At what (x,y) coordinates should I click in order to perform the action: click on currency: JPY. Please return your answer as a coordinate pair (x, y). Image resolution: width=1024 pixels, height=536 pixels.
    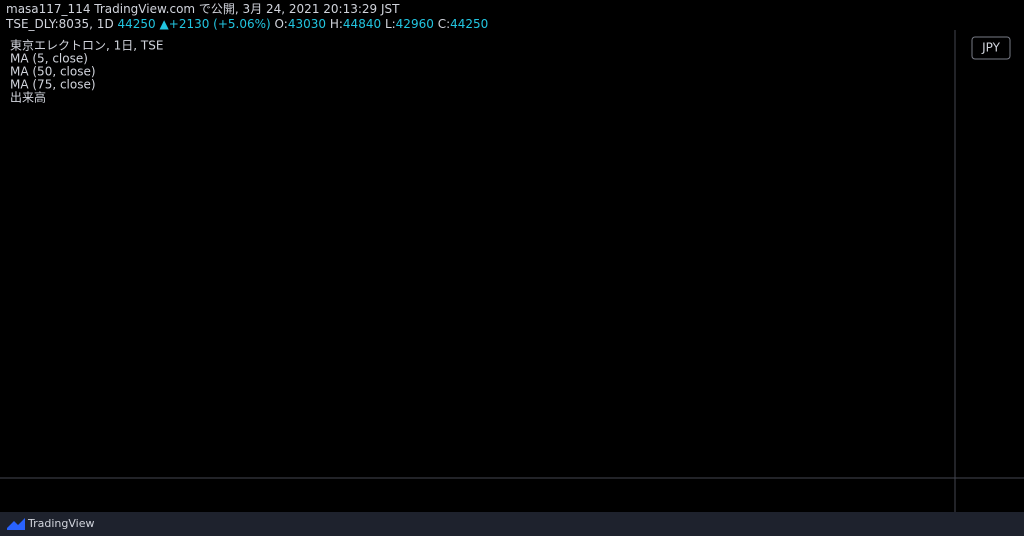
    Looking at the image, I should click on (991, 48).